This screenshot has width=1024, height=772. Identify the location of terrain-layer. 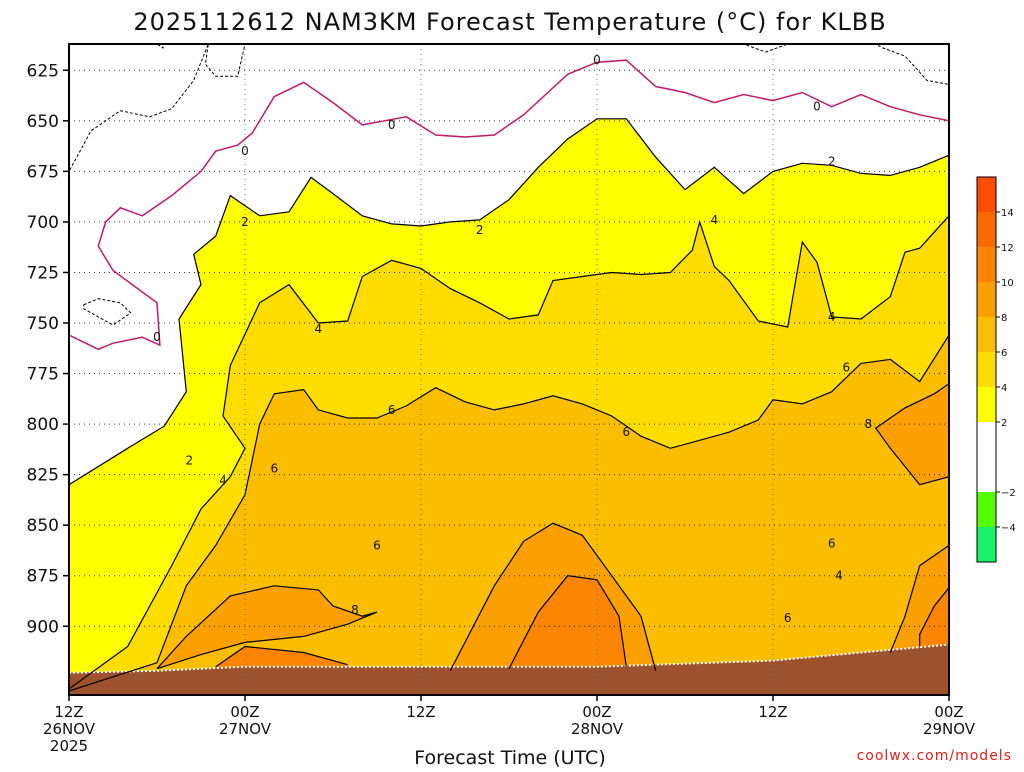
(509, 669).